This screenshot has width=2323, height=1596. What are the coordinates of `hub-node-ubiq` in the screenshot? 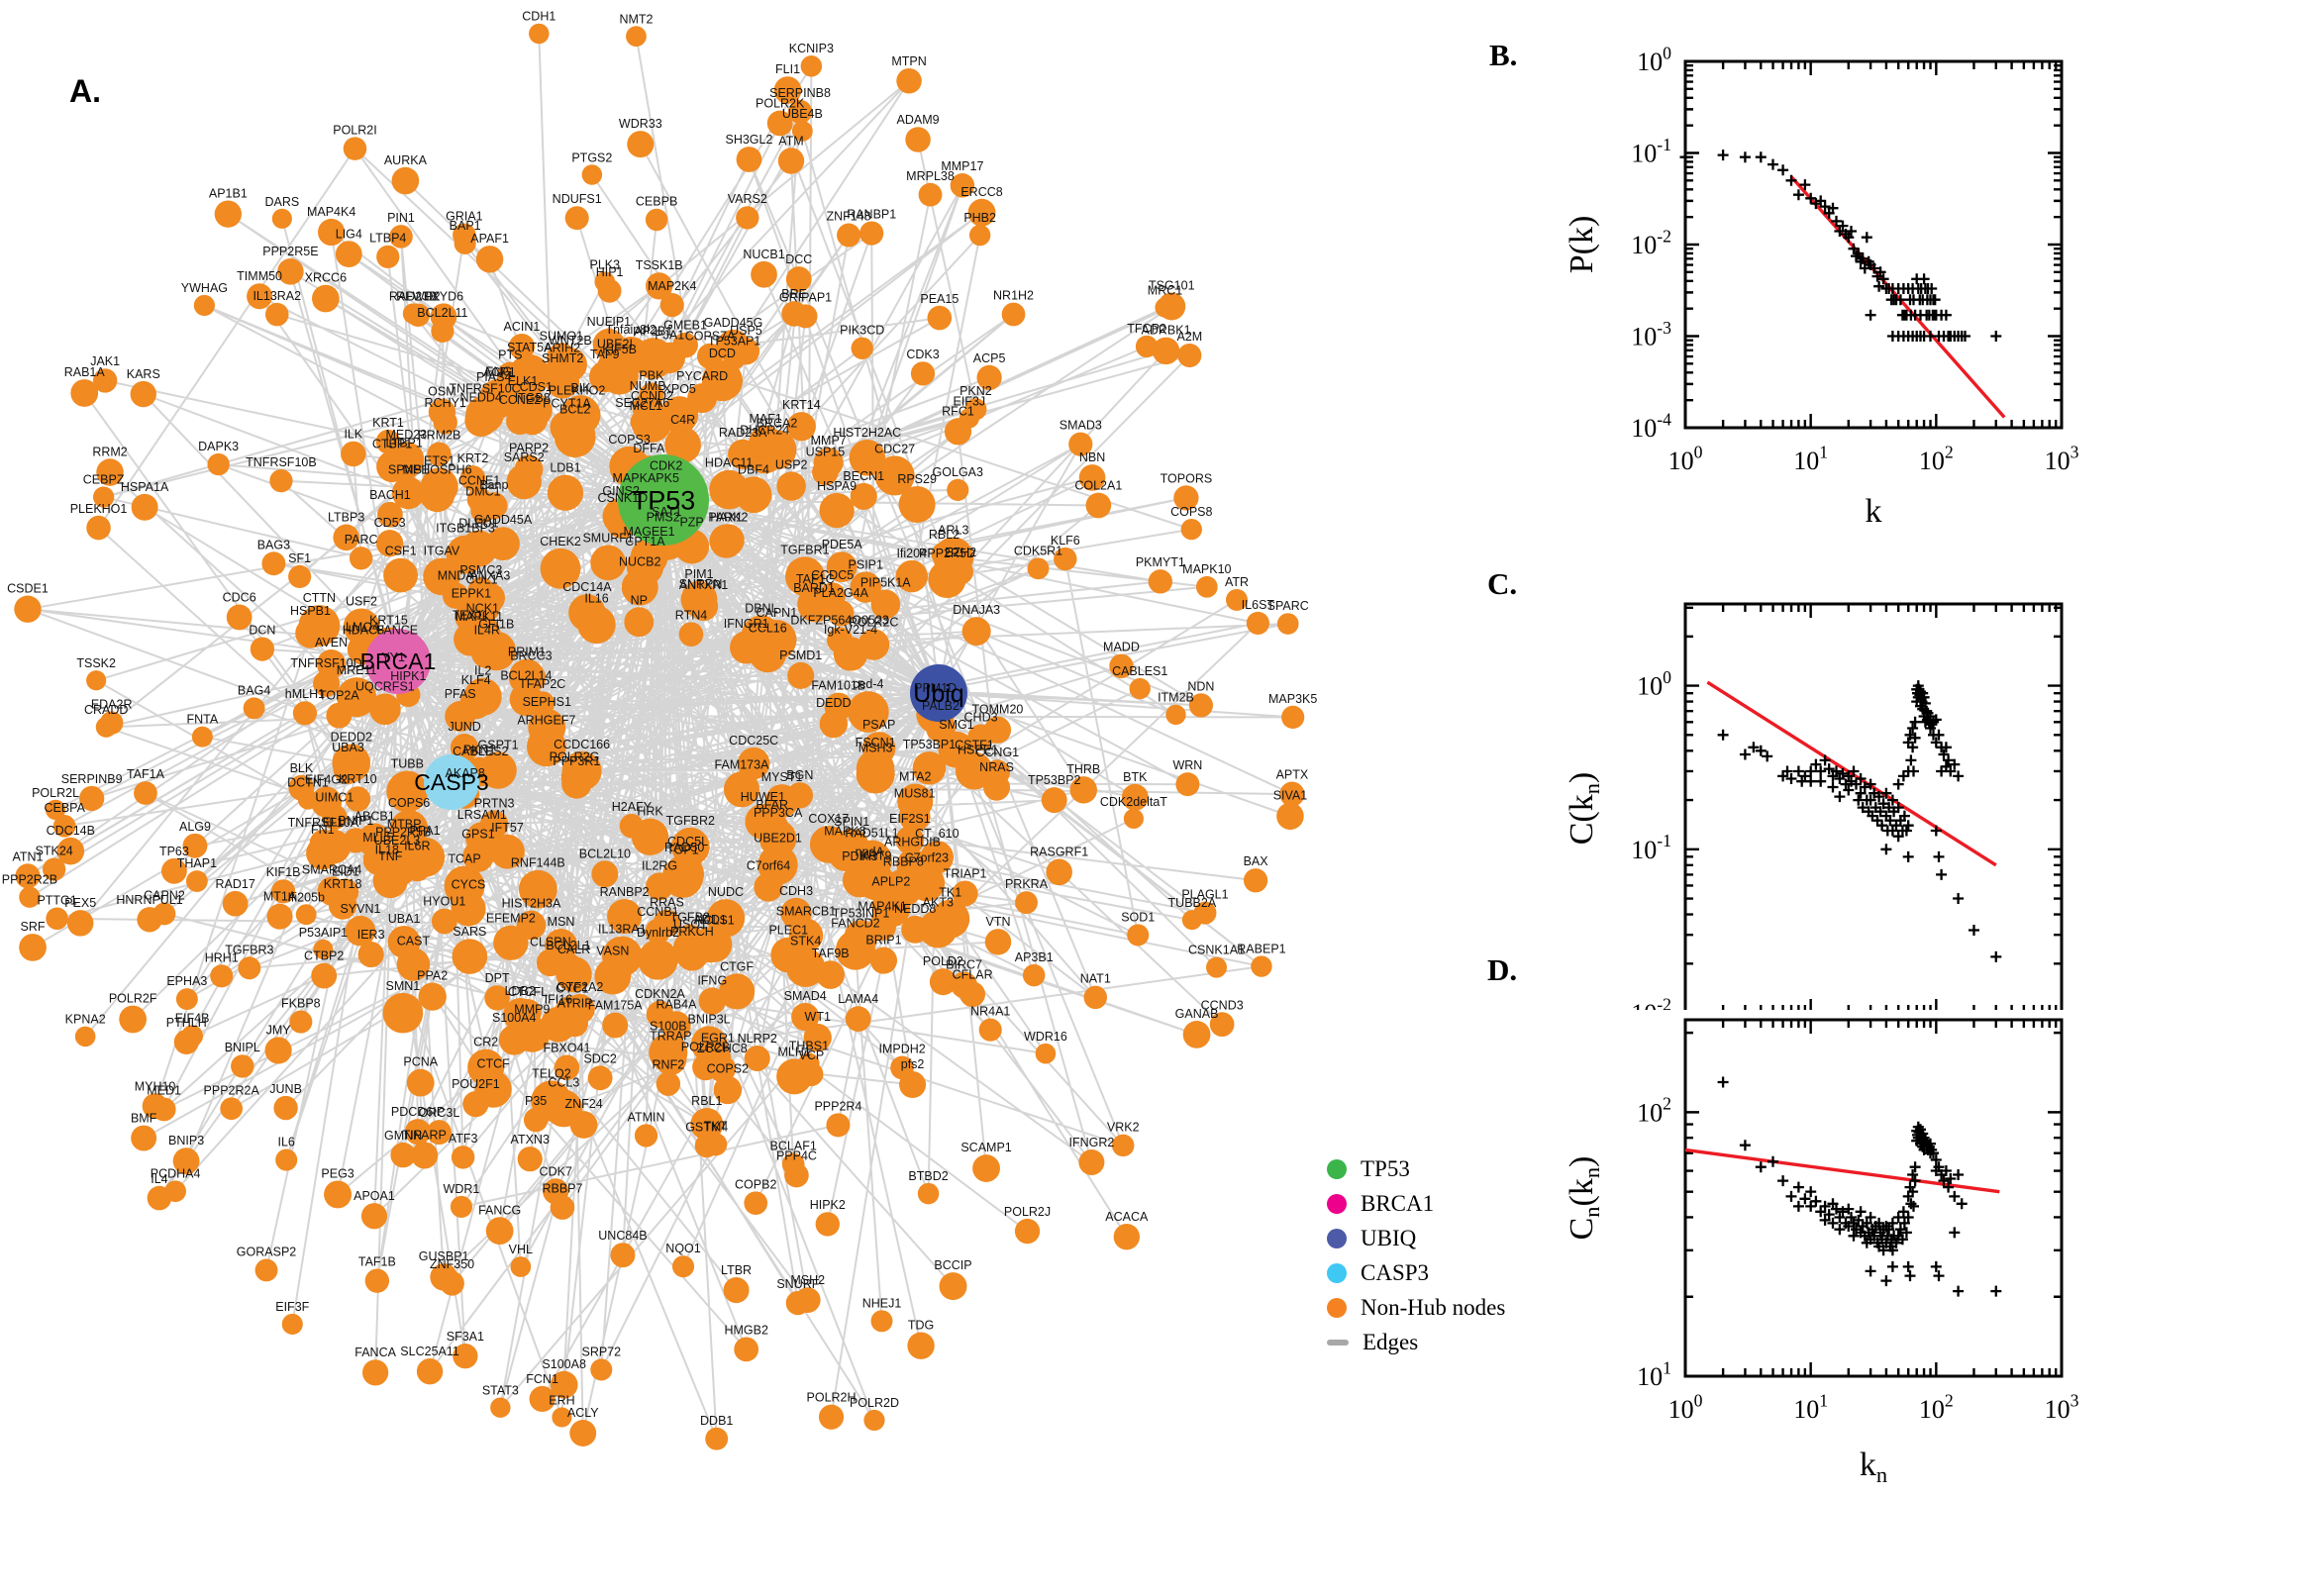 It's located at (938, 693).